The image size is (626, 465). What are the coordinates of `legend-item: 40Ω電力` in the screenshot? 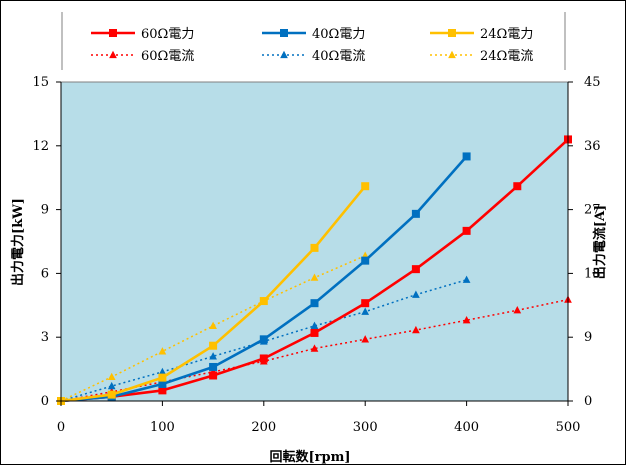 It's located at (313, 34).